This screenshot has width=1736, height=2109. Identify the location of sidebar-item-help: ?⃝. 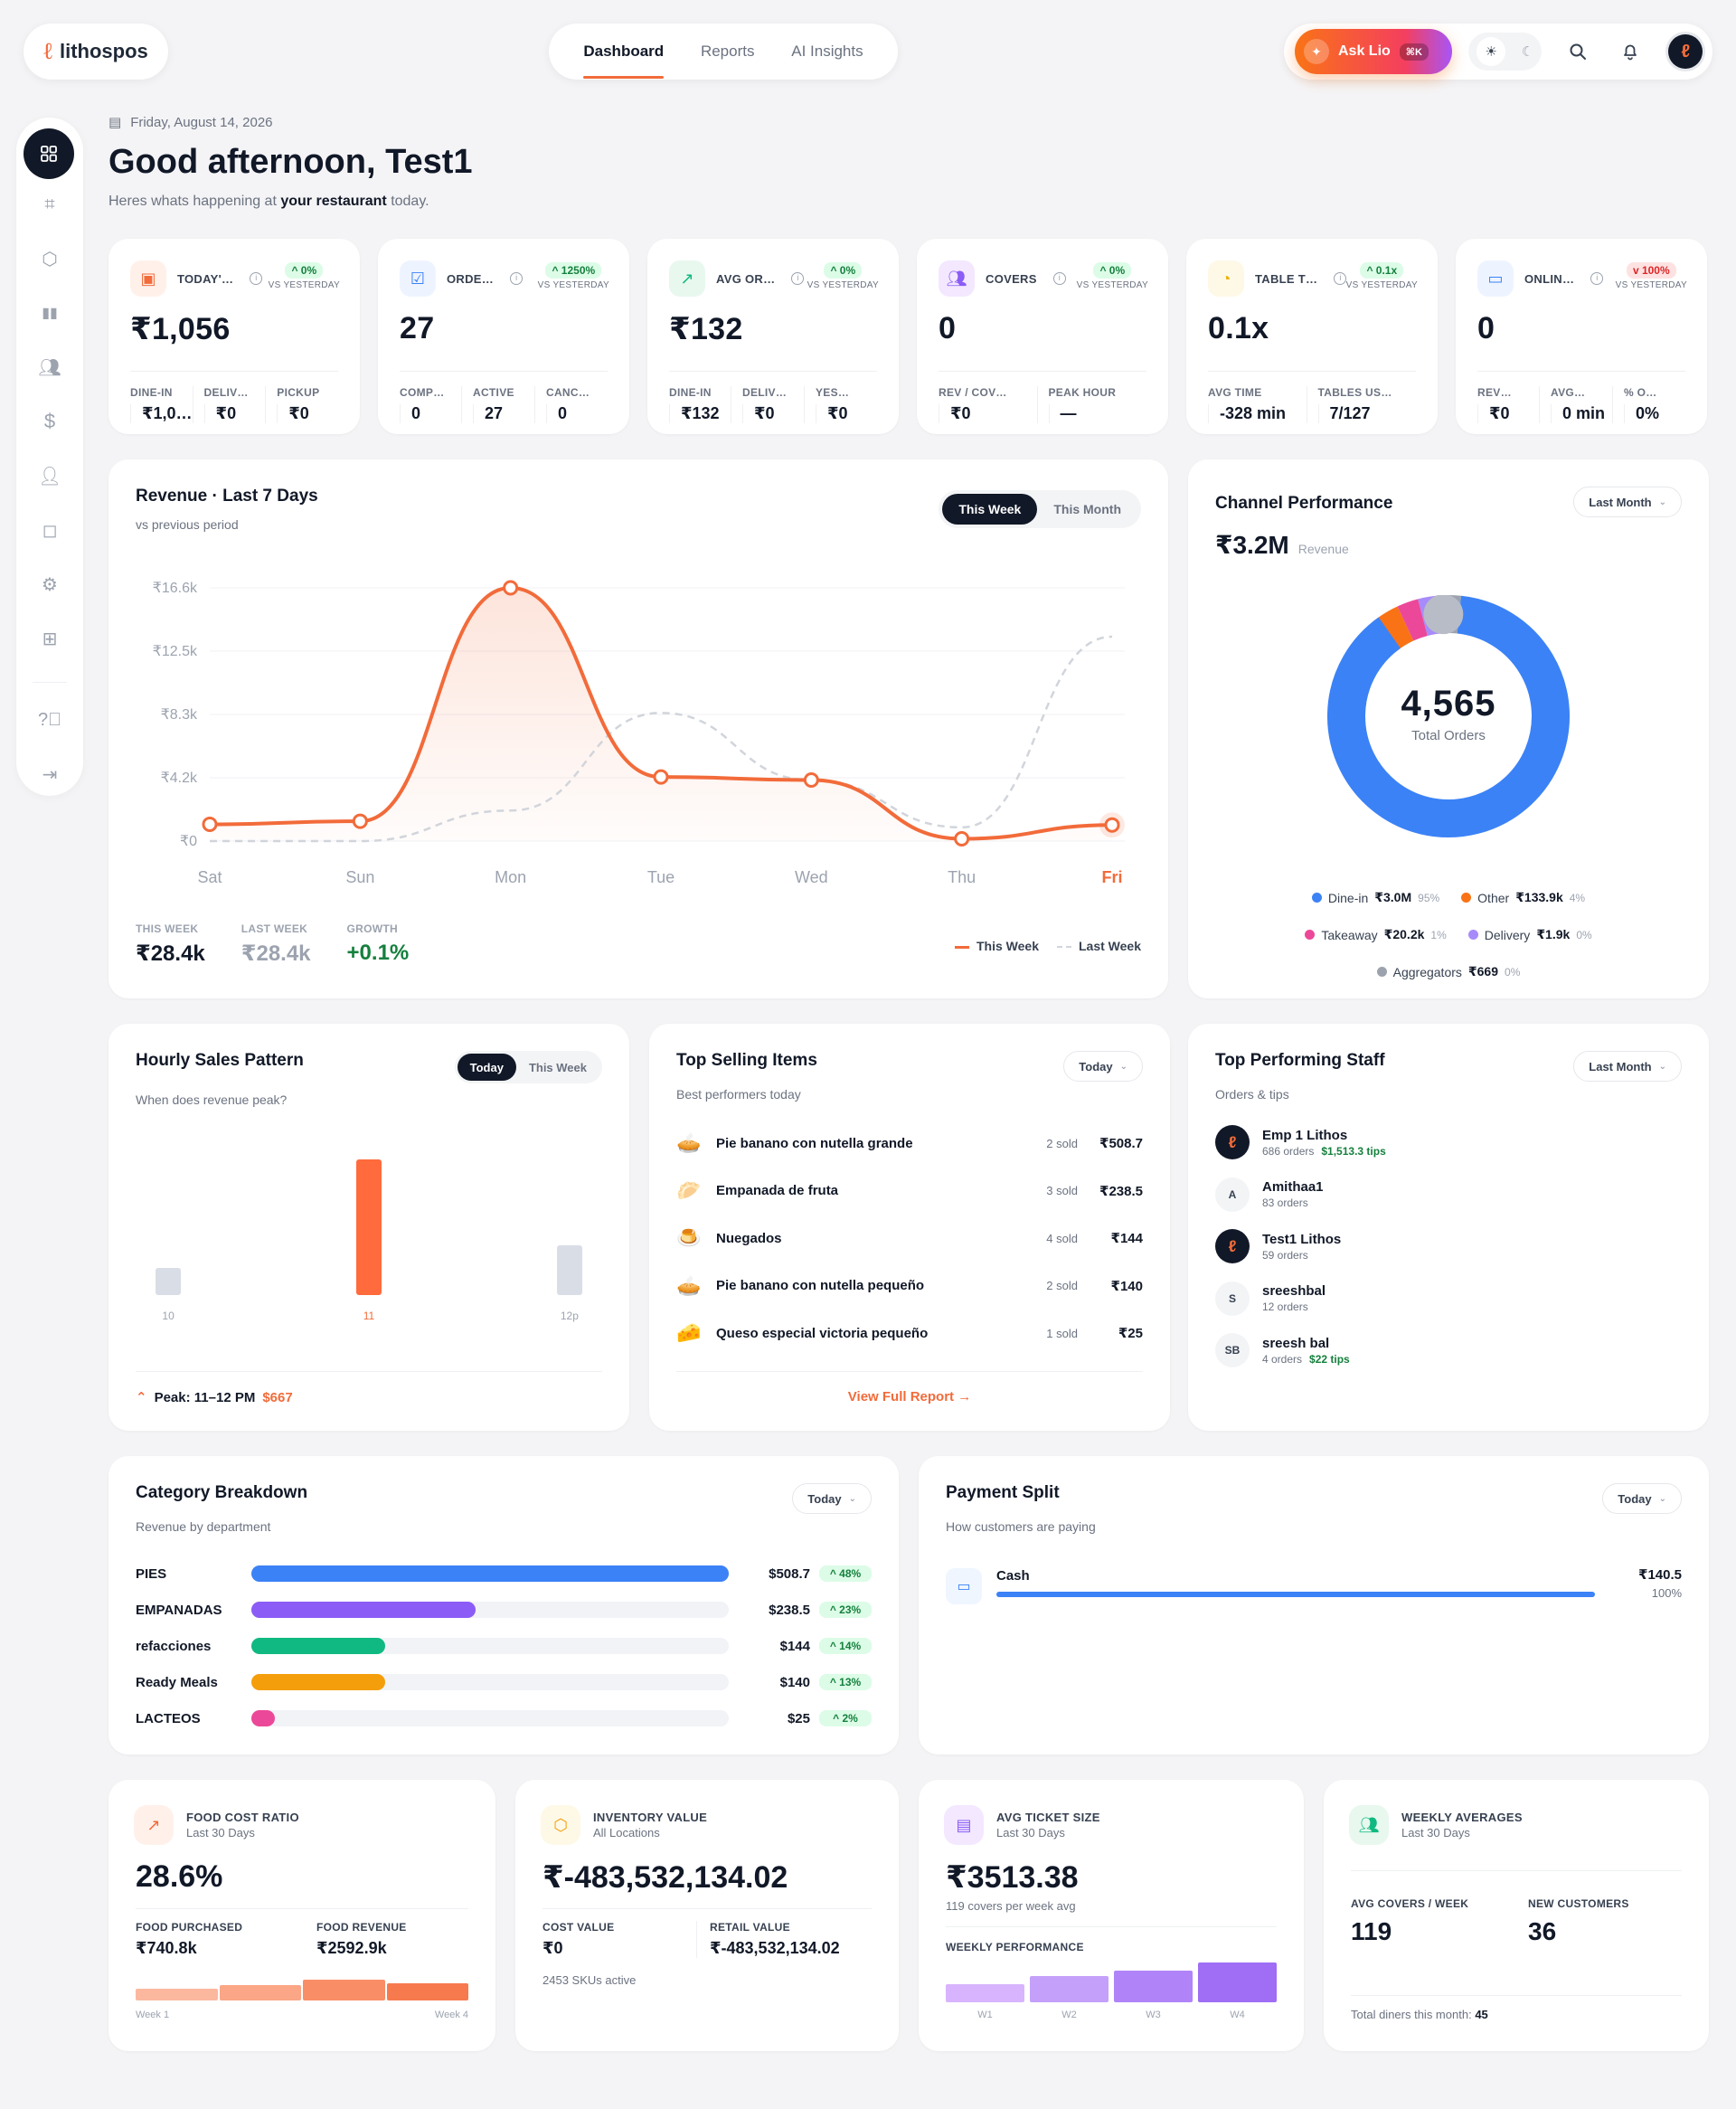
(50, 720).